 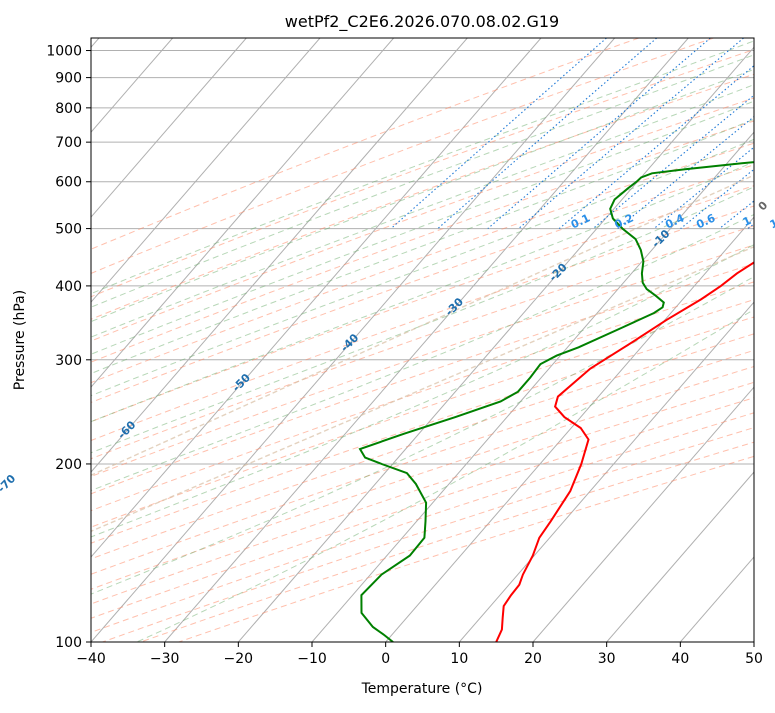 What do you see at coordinates (68, 183) in the screenshot?
I see `y-tick-label: 600` at bounding box center [68, 183].